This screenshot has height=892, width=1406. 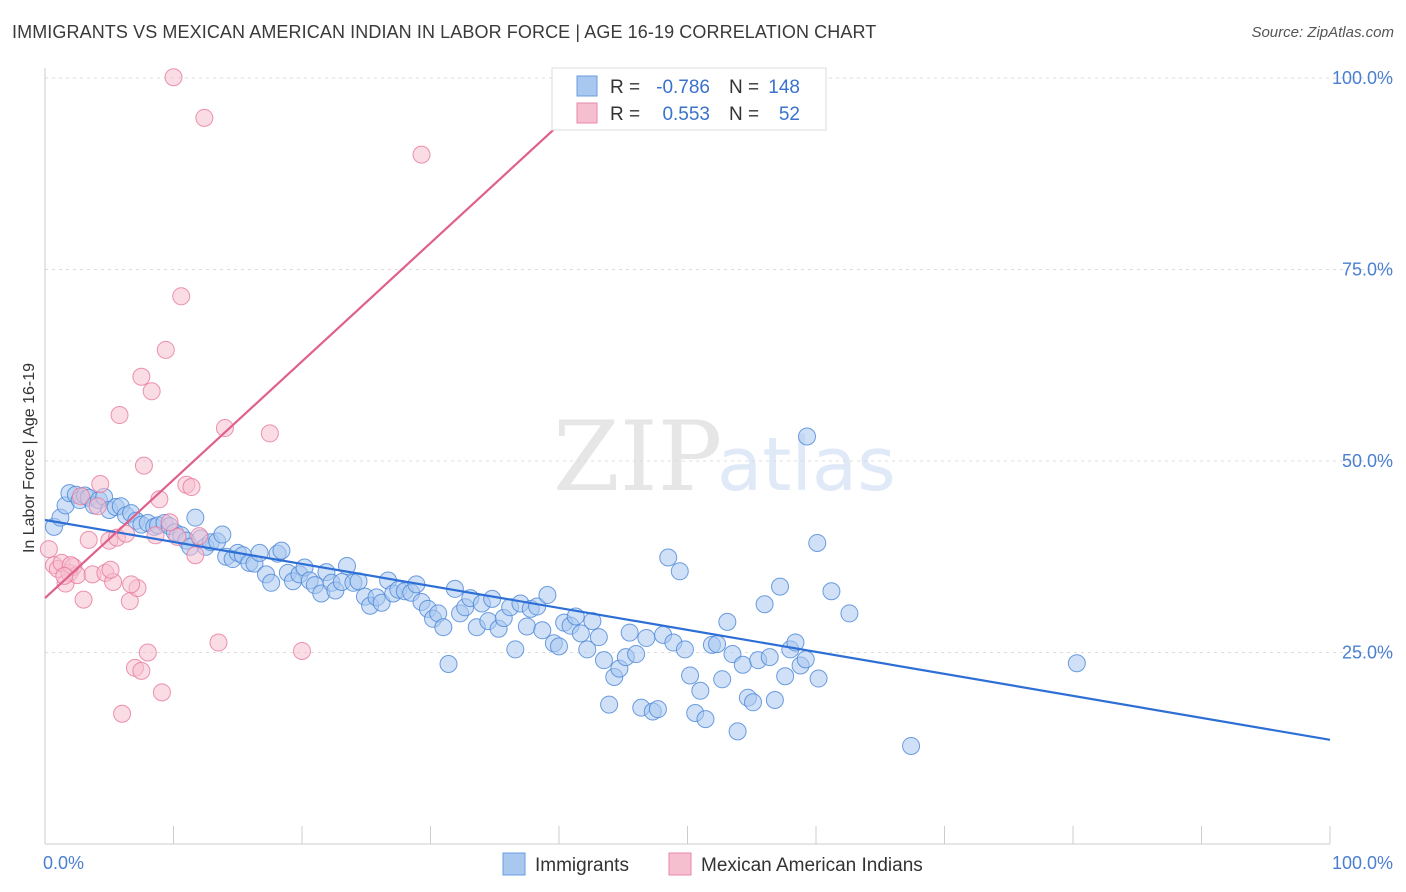 What do you see at coordinates (1362, 863) in the screenshot?
I see `x-tick-label: 100.0%` at bounding box center [1362, 863].